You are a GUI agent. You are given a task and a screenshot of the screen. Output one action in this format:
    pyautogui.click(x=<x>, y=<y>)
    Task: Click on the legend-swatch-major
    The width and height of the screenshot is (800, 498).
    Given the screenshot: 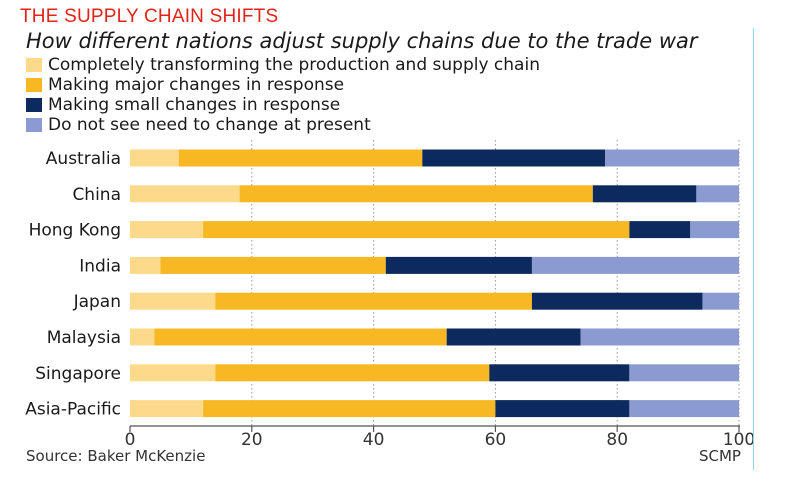 What is the action you would take?
    pyautogui.click(x=34, y=85)
    